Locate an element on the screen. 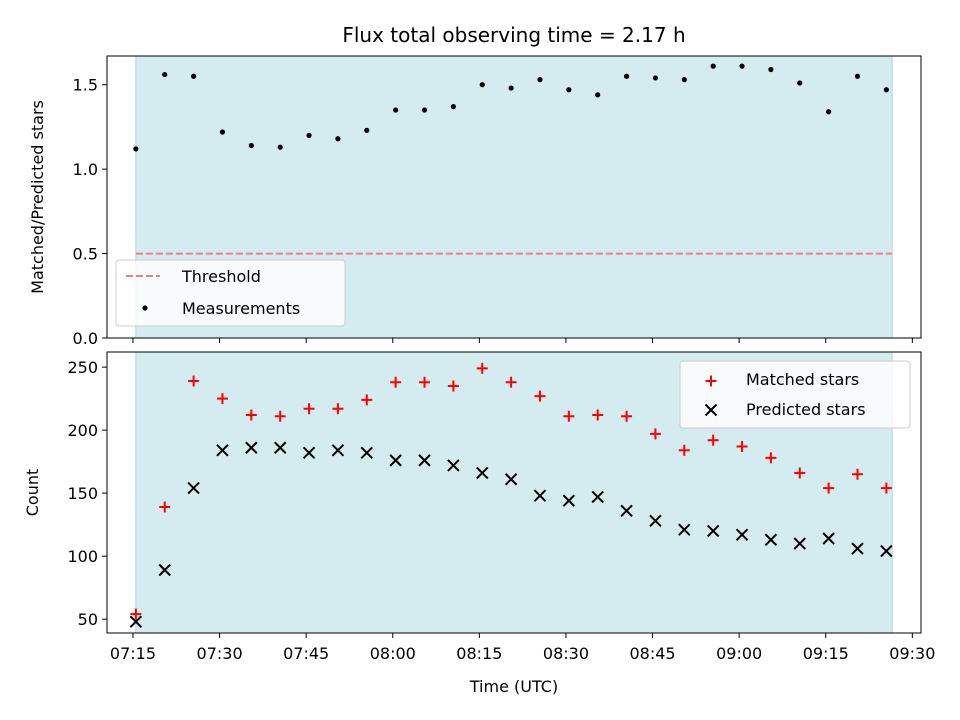 Image resolution: width=960 pixels, height=720 pixels. x-tick-label: 08:00 is located at coordinates (393, 653).